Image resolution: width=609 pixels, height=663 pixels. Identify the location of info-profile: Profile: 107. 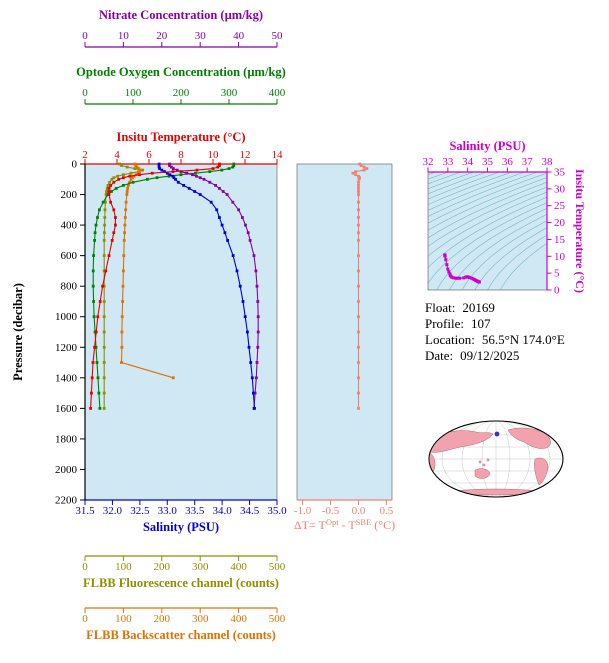
(495, 324).